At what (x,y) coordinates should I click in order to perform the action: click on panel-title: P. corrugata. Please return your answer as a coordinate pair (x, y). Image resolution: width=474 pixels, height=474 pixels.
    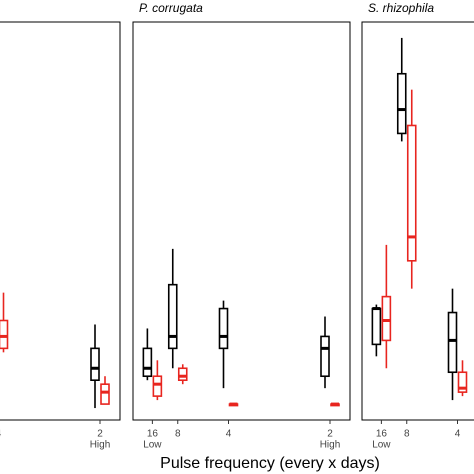
    Looking at the image, I should click on (171, 8).